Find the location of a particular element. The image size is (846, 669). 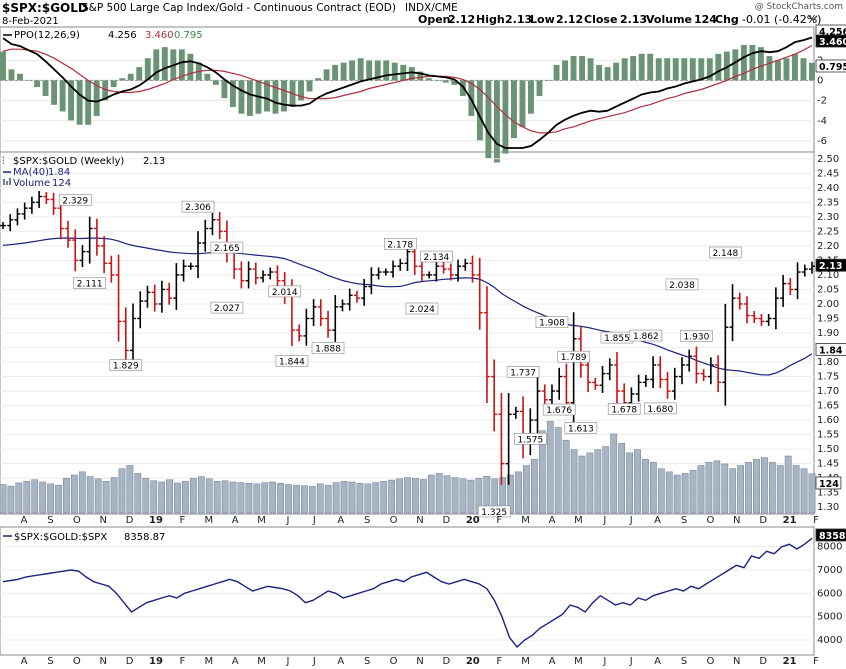

ohlc-icon: ⫶ is located at coordinates (3, 161).